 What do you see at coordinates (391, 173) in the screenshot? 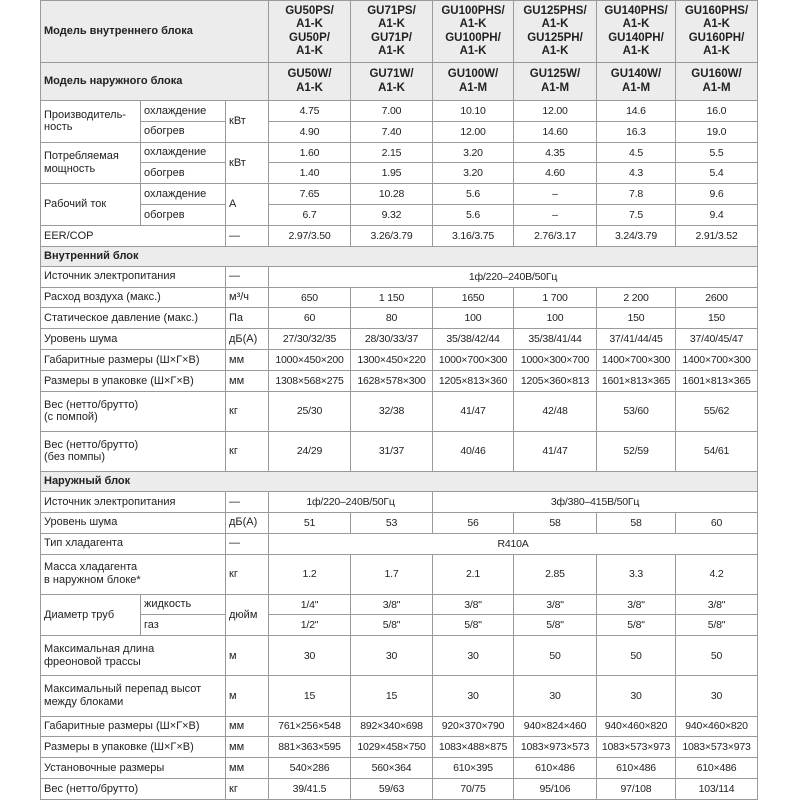
I see `value-cell: 1.95` at bounding box center [391, 173].